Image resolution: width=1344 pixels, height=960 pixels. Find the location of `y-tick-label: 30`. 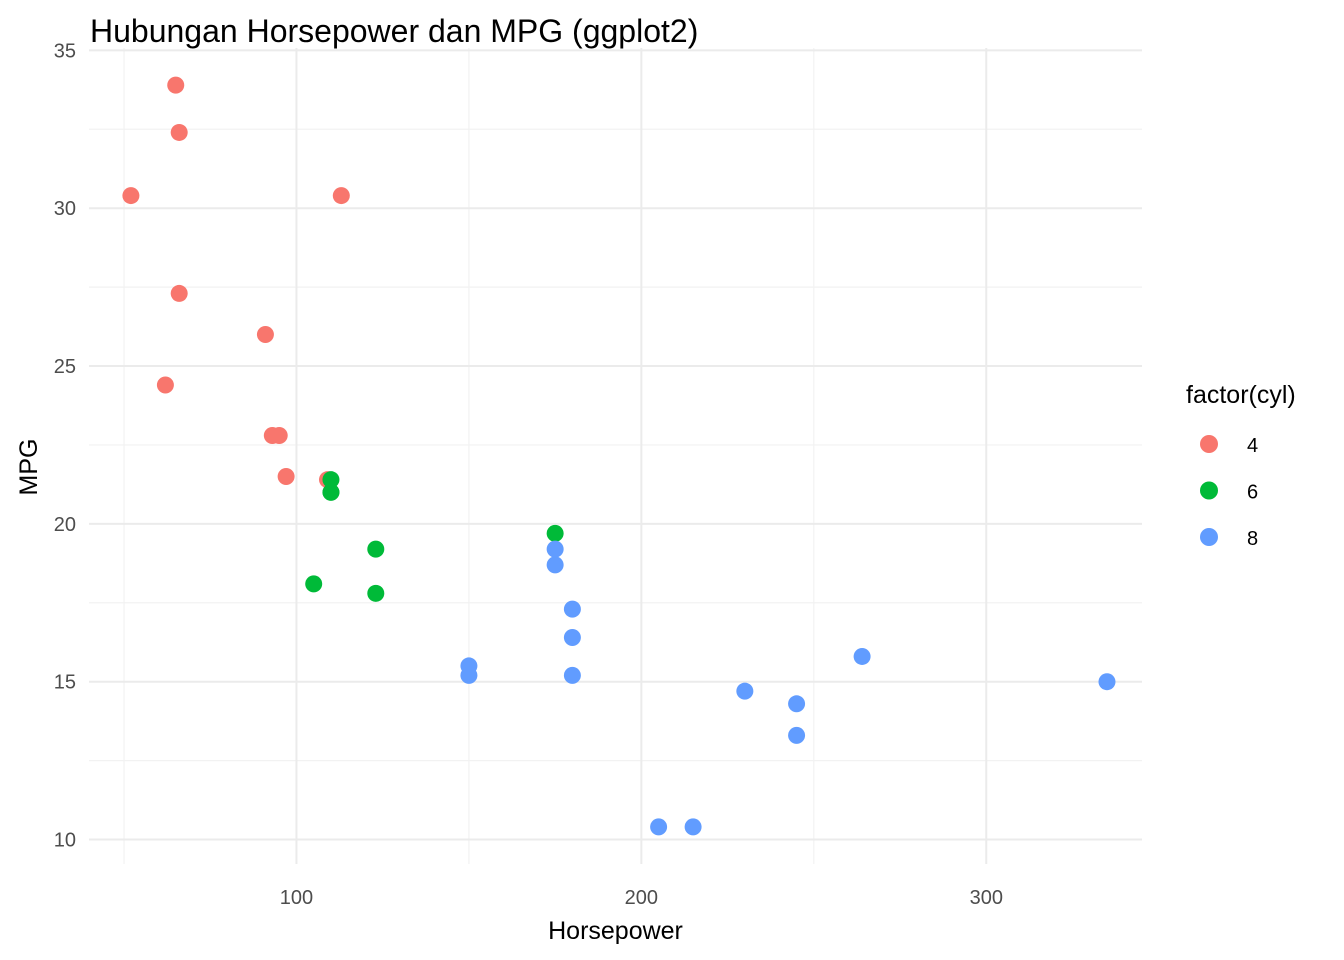

y-tick-label: 30 is located at coordinates (65, 209).